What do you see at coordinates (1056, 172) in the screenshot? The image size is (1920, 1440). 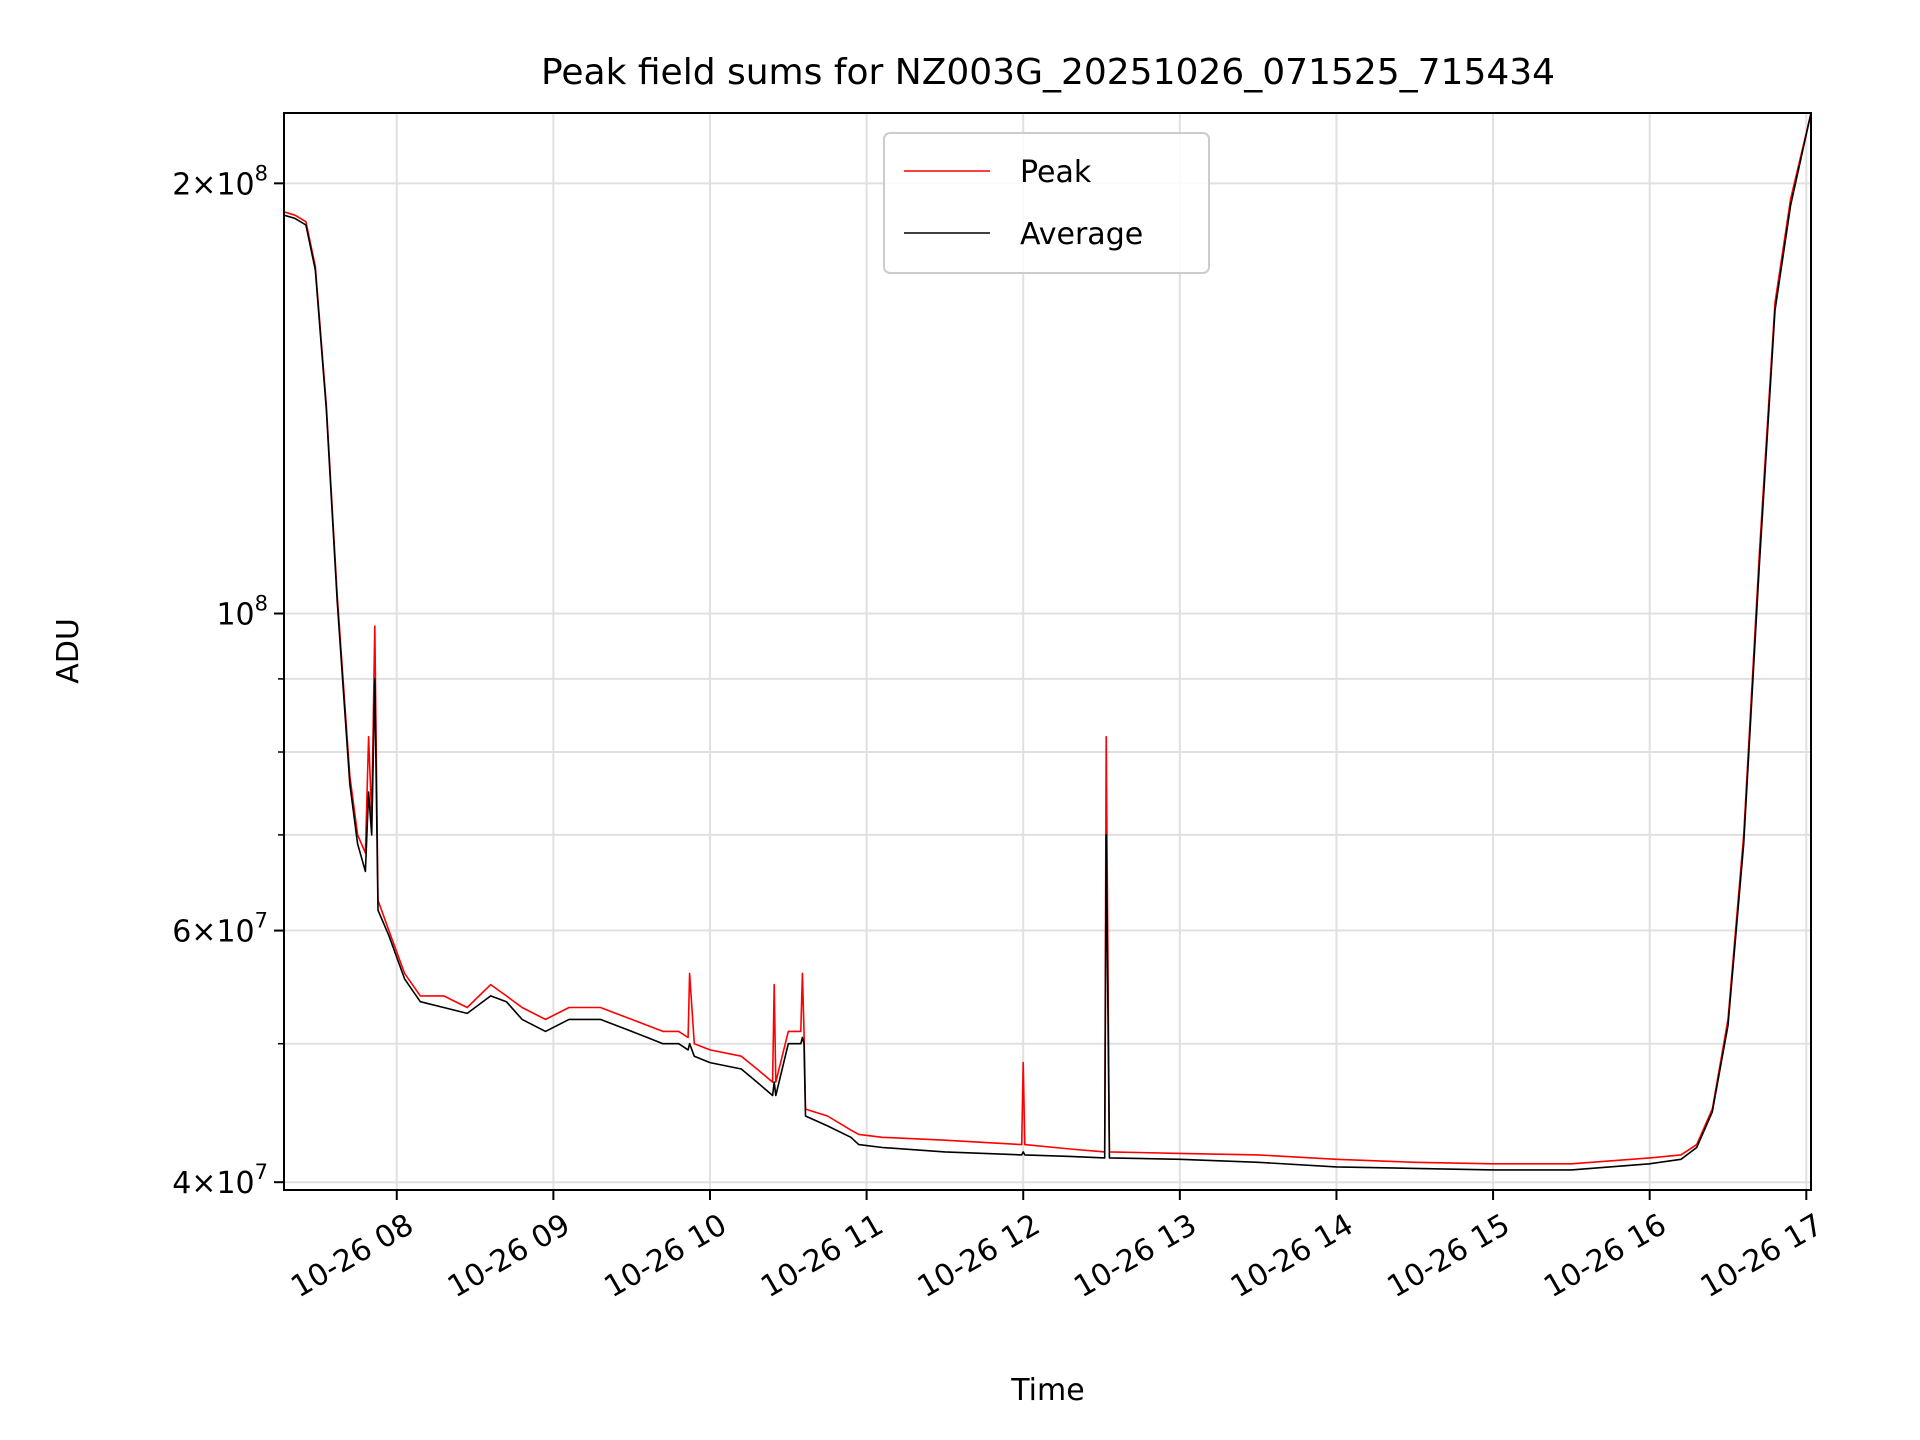 I see `legend-peak-label: Peak` at bounding box center [1056, 172].